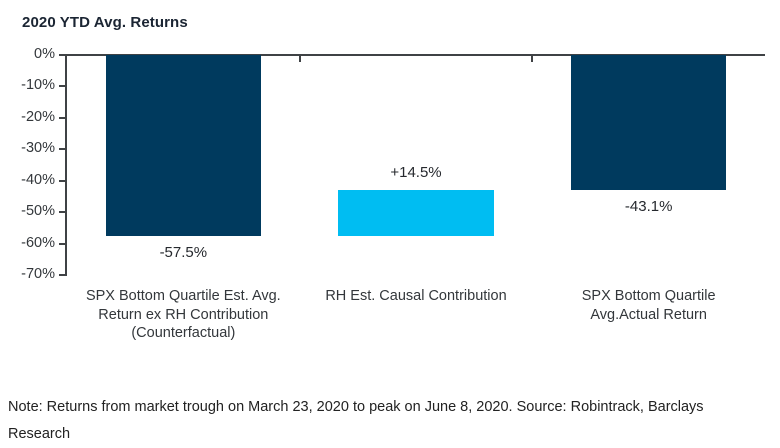  Describe the element at coordinates (38, 179) in the screenshot. I see `y-tick-label: -40%` at that location.